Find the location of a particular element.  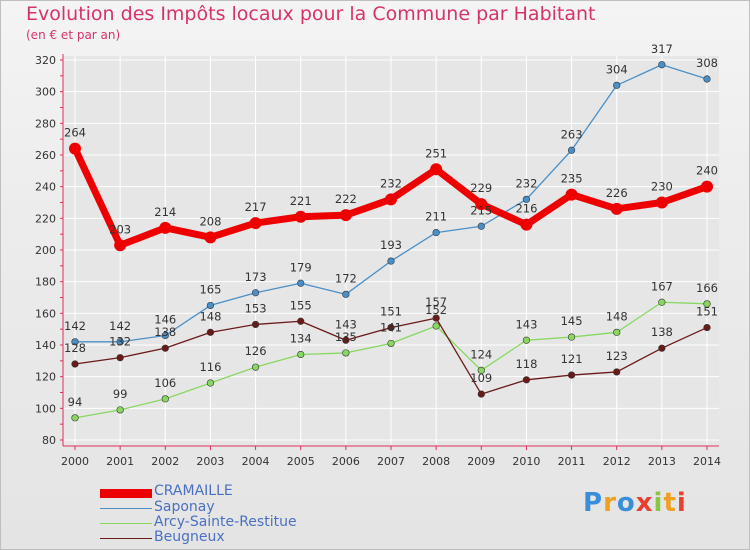

data-label: 208 is located at coordinates (210, 221).